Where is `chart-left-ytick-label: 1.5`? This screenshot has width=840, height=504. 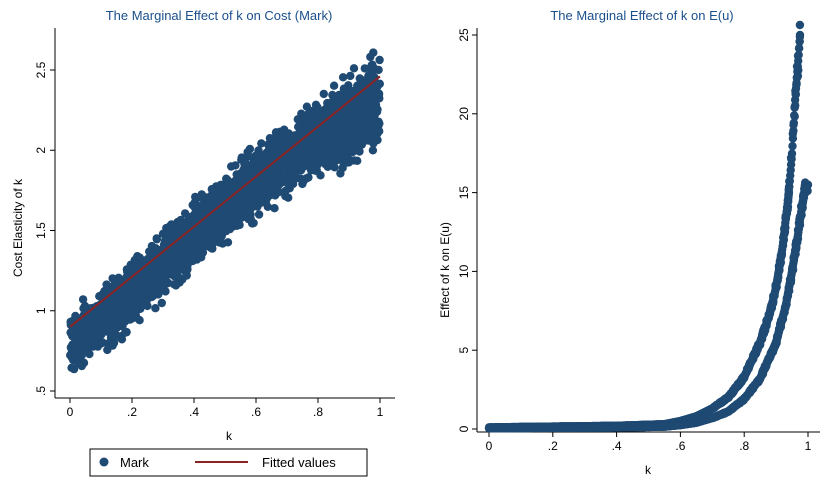
chart-left-ytick-label: 1.5 is located at coordinates (41, 230).